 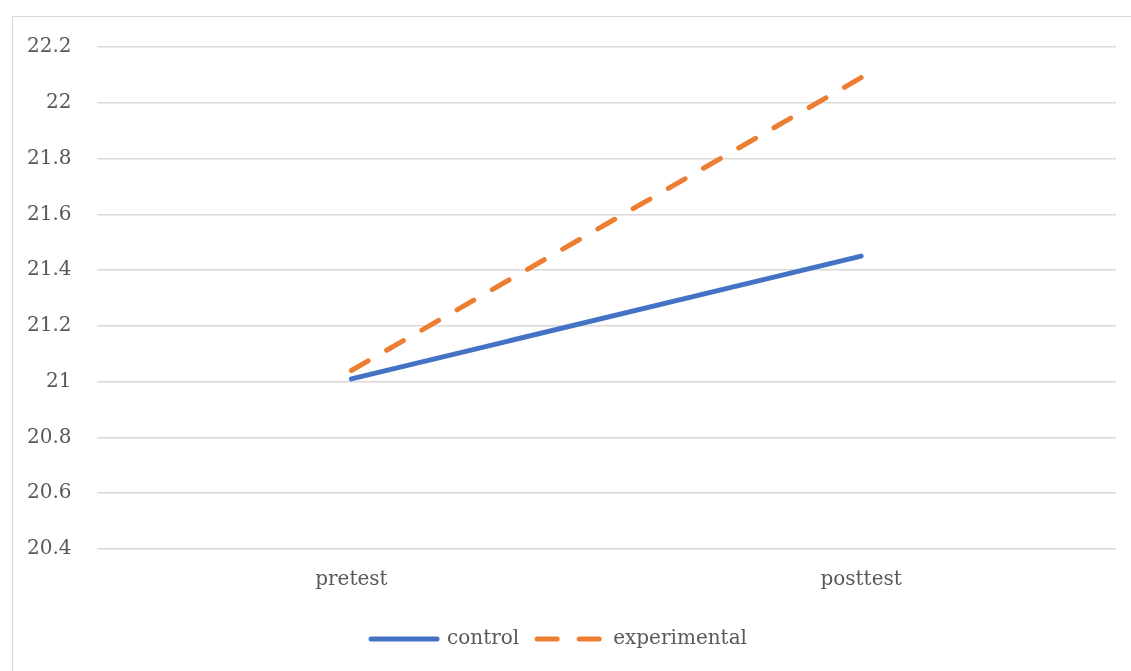 What do you see at coordinates (49, 435) in the screenshot?
I see `y-tick-label: 20.8` at bounding box center [49, 435].